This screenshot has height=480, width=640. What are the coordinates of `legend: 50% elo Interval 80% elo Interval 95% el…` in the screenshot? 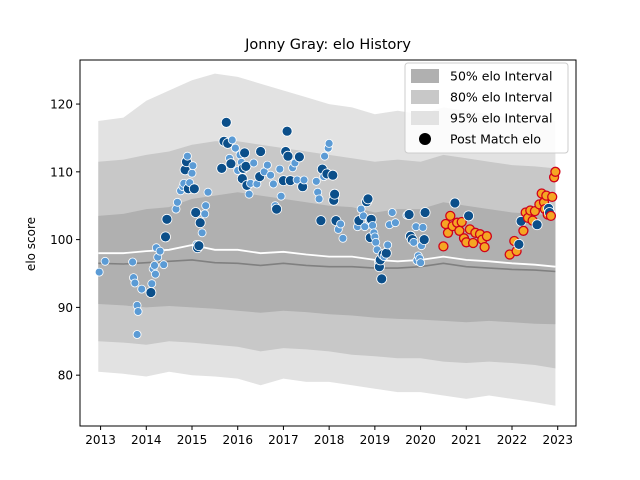 It's located at (486, 108).